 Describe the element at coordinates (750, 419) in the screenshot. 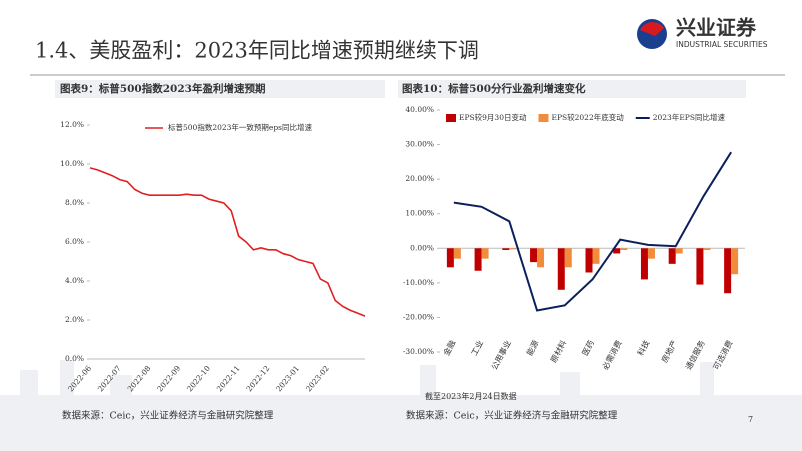

I see `page-number: 7` at that location.